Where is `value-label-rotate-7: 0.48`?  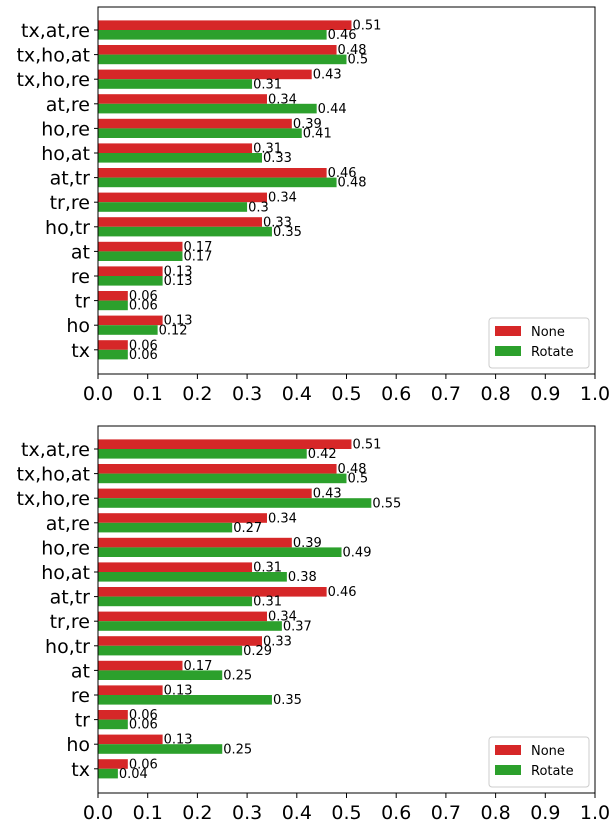
value-label-rotate-7: 0.48 is located at coordinates (352, 183).